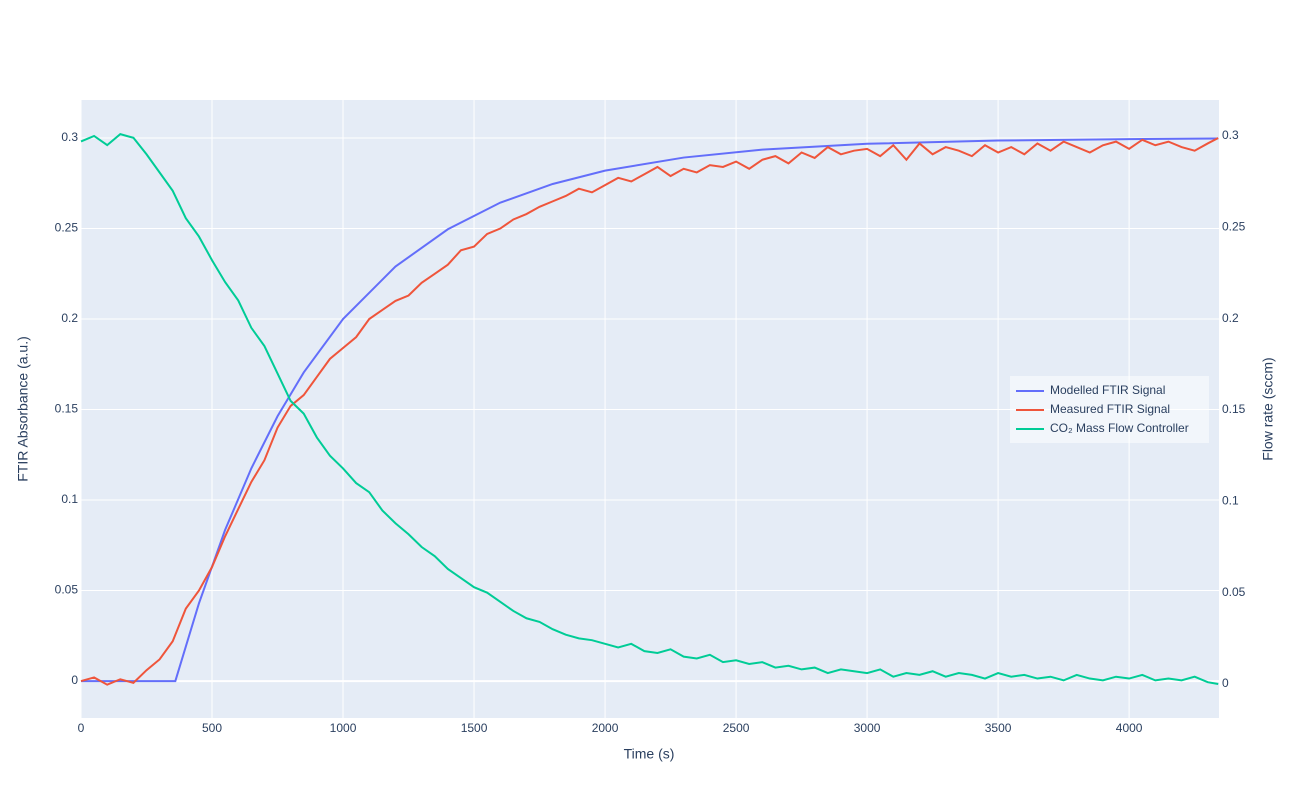 This screenshot has height=800, width=1300. Describe the element at coordinates (212, 728) in the screenshot. I see `x-tick-label: 500` at that location.